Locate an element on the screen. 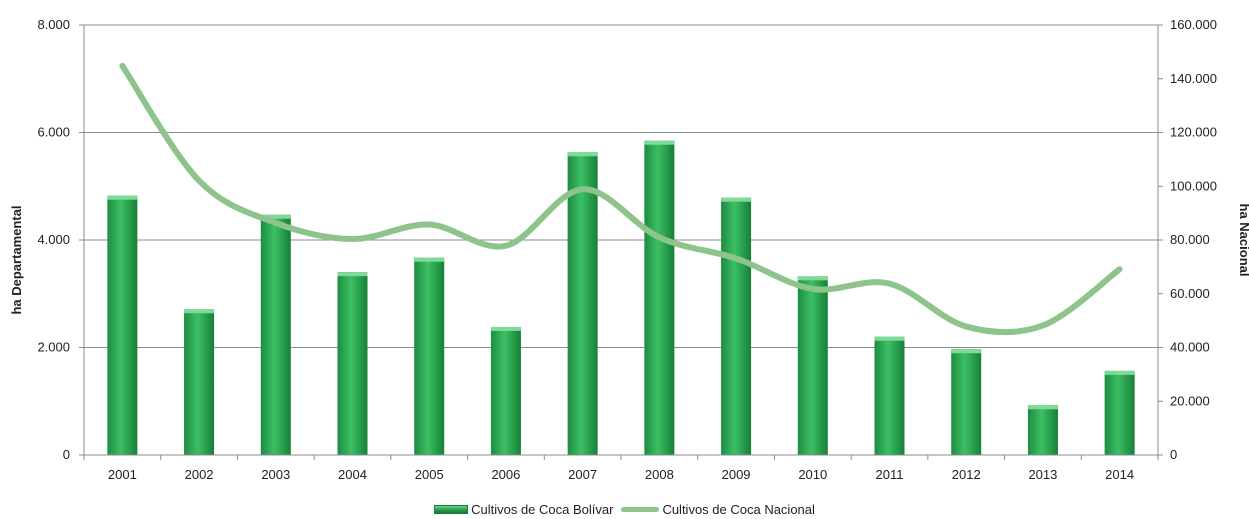 This screenshot has height=519, width=1249. bar-cap-2002 is located at coordinates (199, 311).